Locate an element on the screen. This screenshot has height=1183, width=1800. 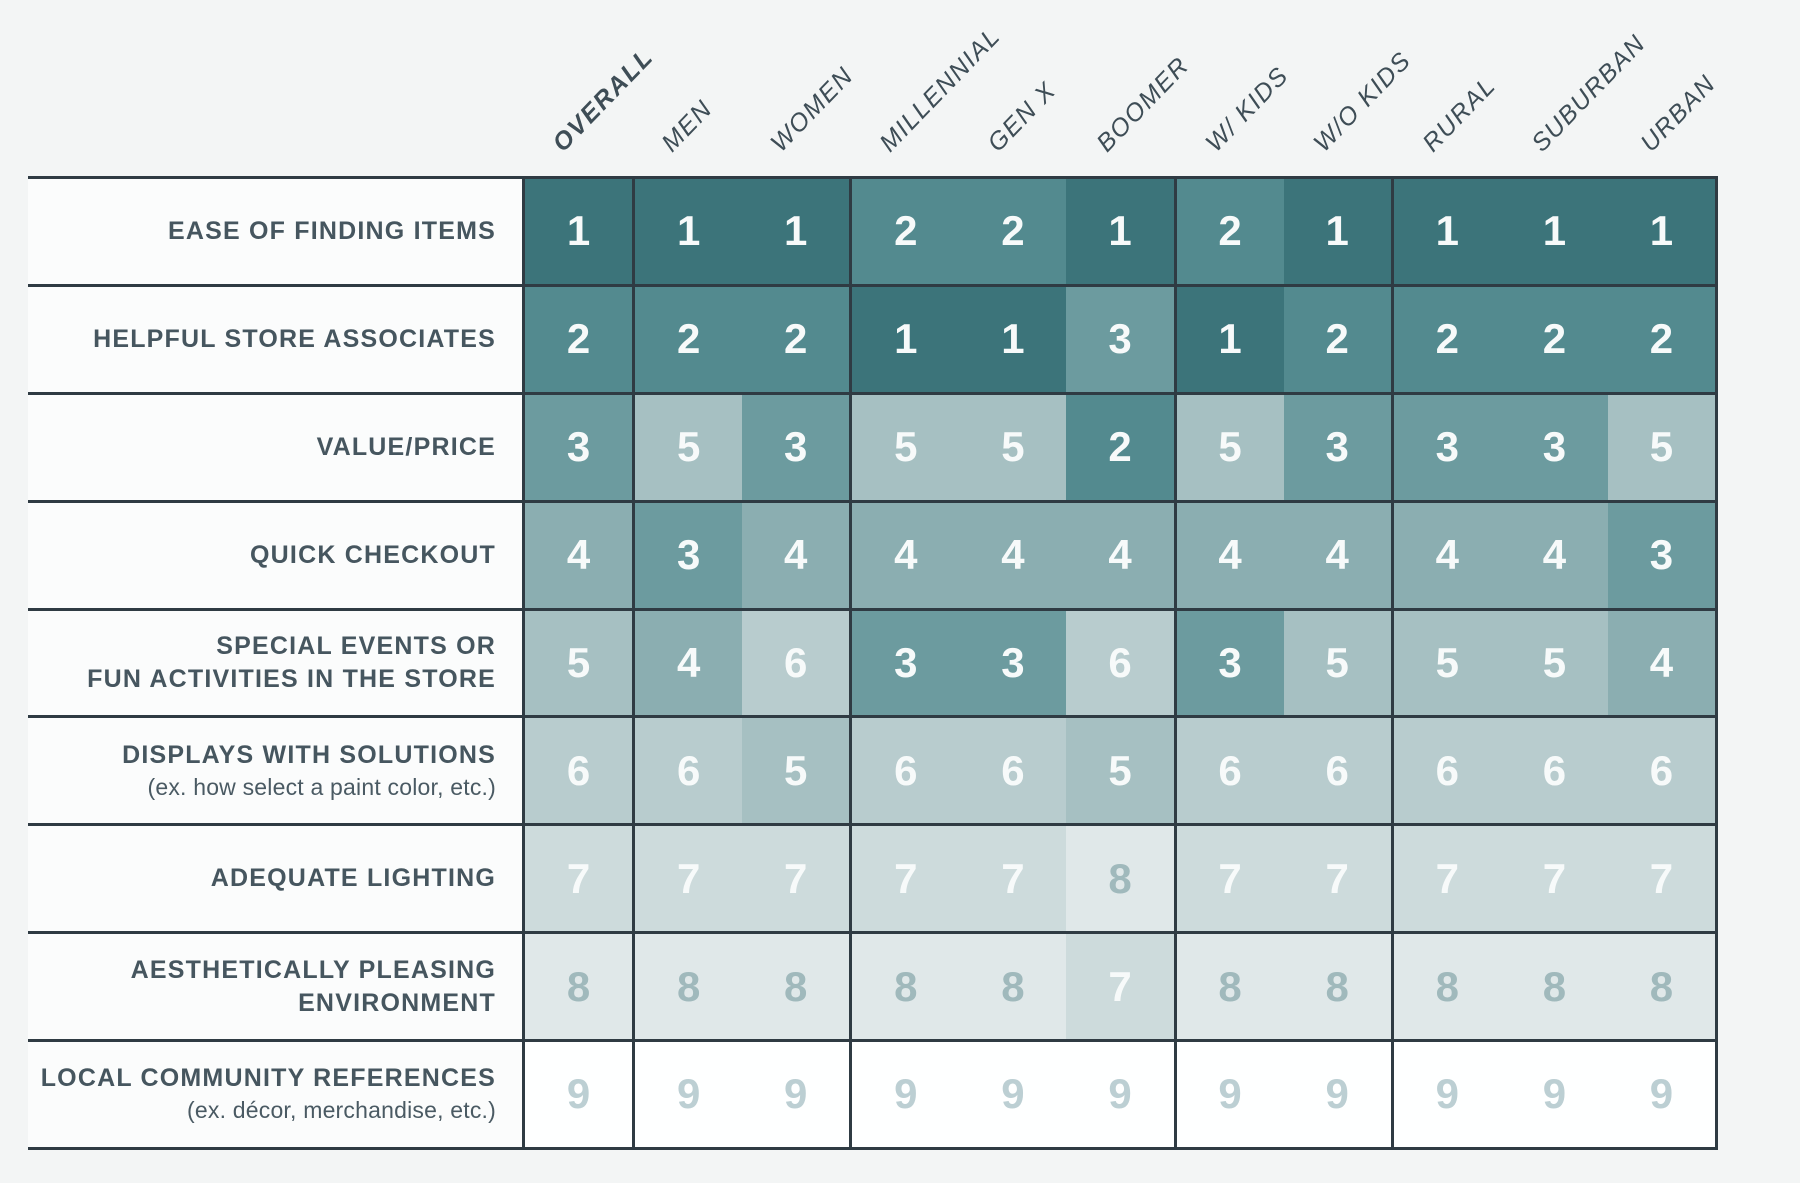
heatmap-cell-suburban-displays-with-solutions: 6 is located at coordinates (1554, 771).